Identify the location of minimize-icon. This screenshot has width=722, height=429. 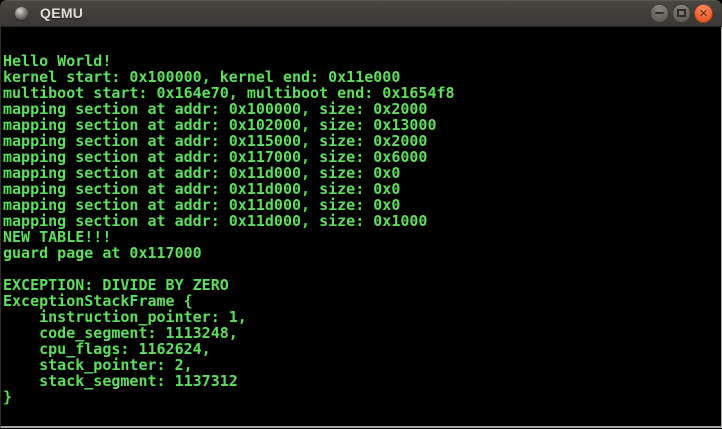
(659, 13).